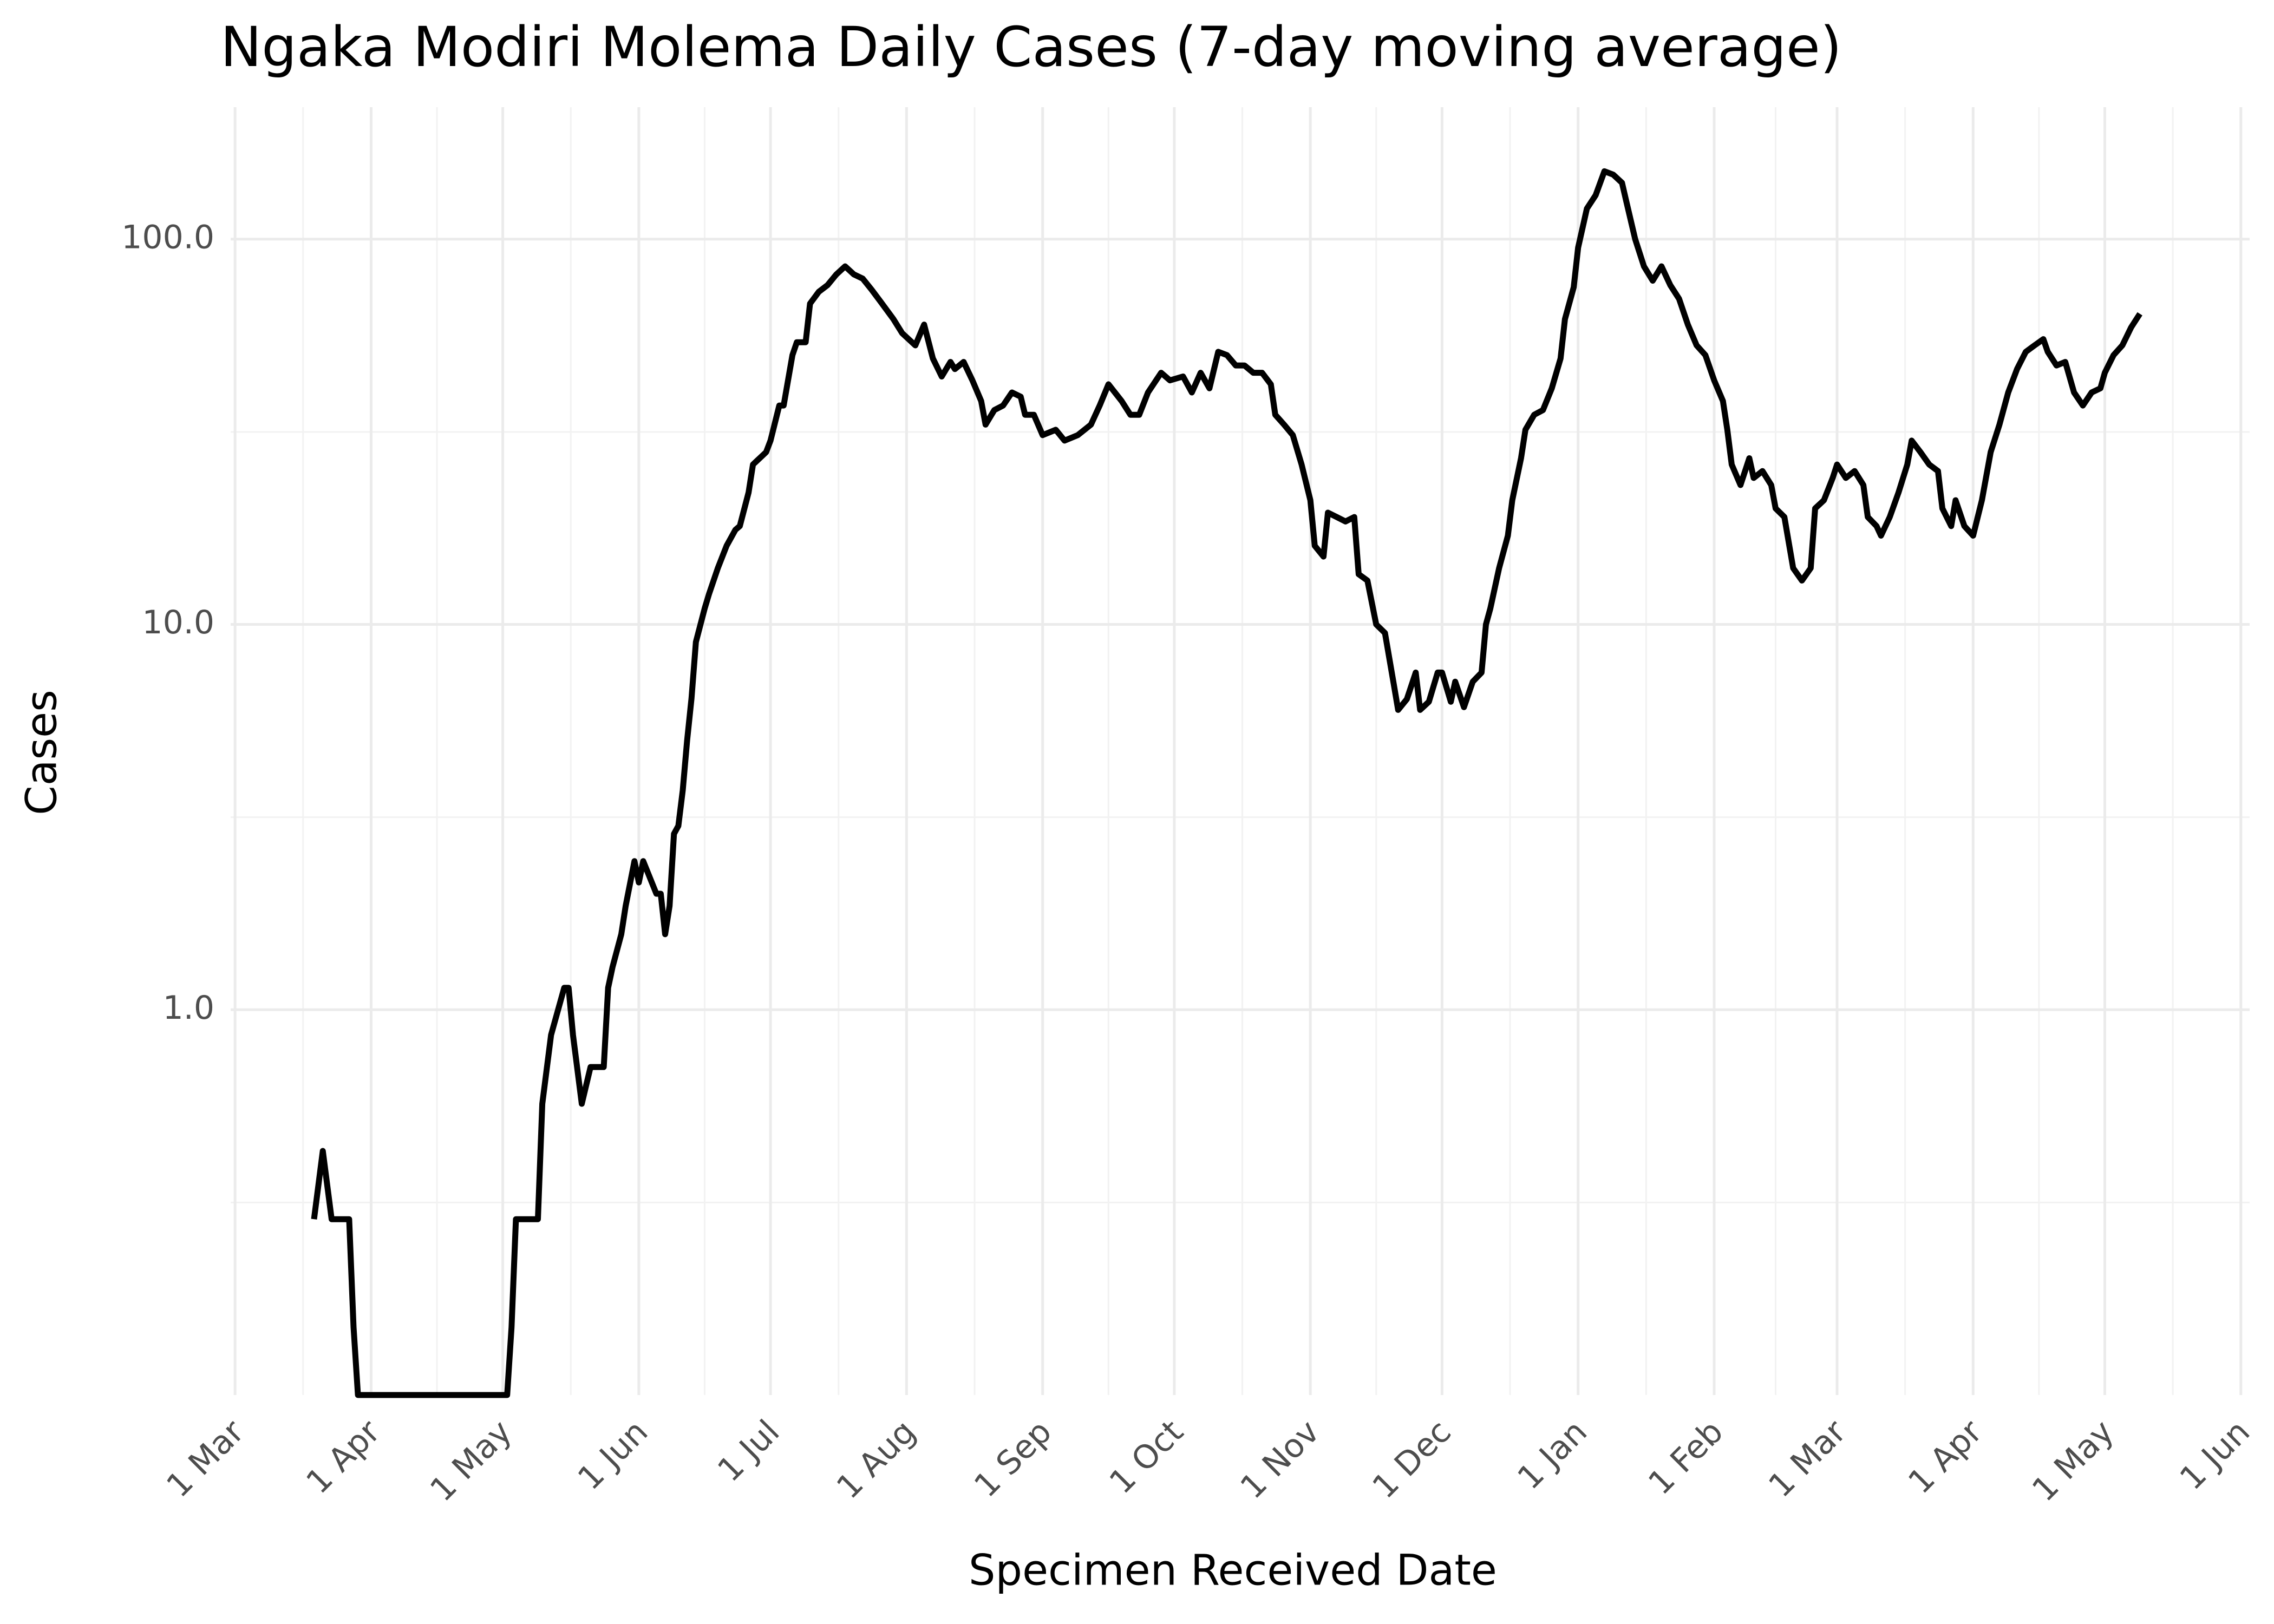  What do you see at coordinates (1686, 1458) in the screenshot?
I see `x-tick-label: 1 Feb` at bounding box center [1686, 1458].